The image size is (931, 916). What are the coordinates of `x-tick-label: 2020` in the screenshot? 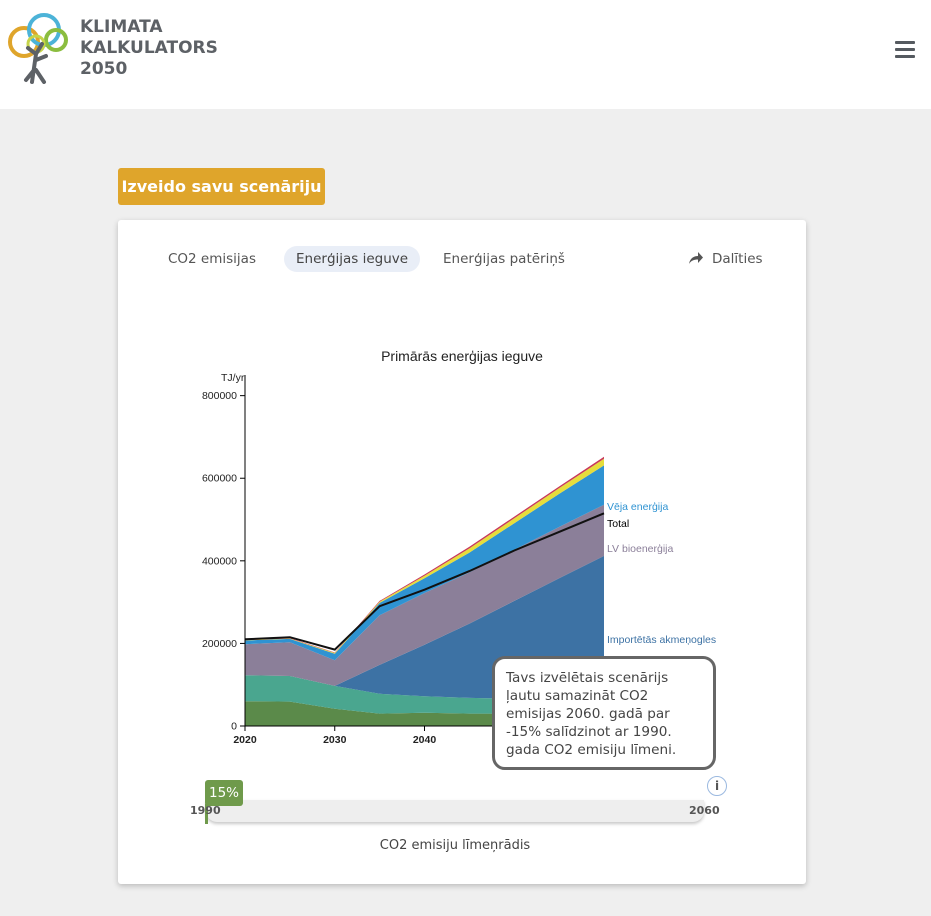 It's located at (245, 740).